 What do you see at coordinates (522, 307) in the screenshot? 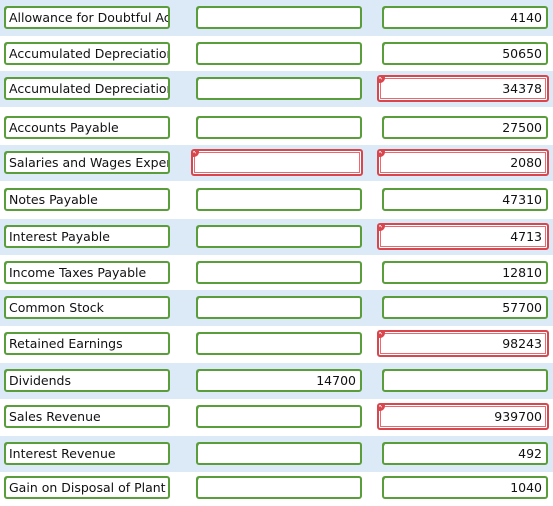
I see `credit-field-value: 57700` at bounding box center [522, 307].